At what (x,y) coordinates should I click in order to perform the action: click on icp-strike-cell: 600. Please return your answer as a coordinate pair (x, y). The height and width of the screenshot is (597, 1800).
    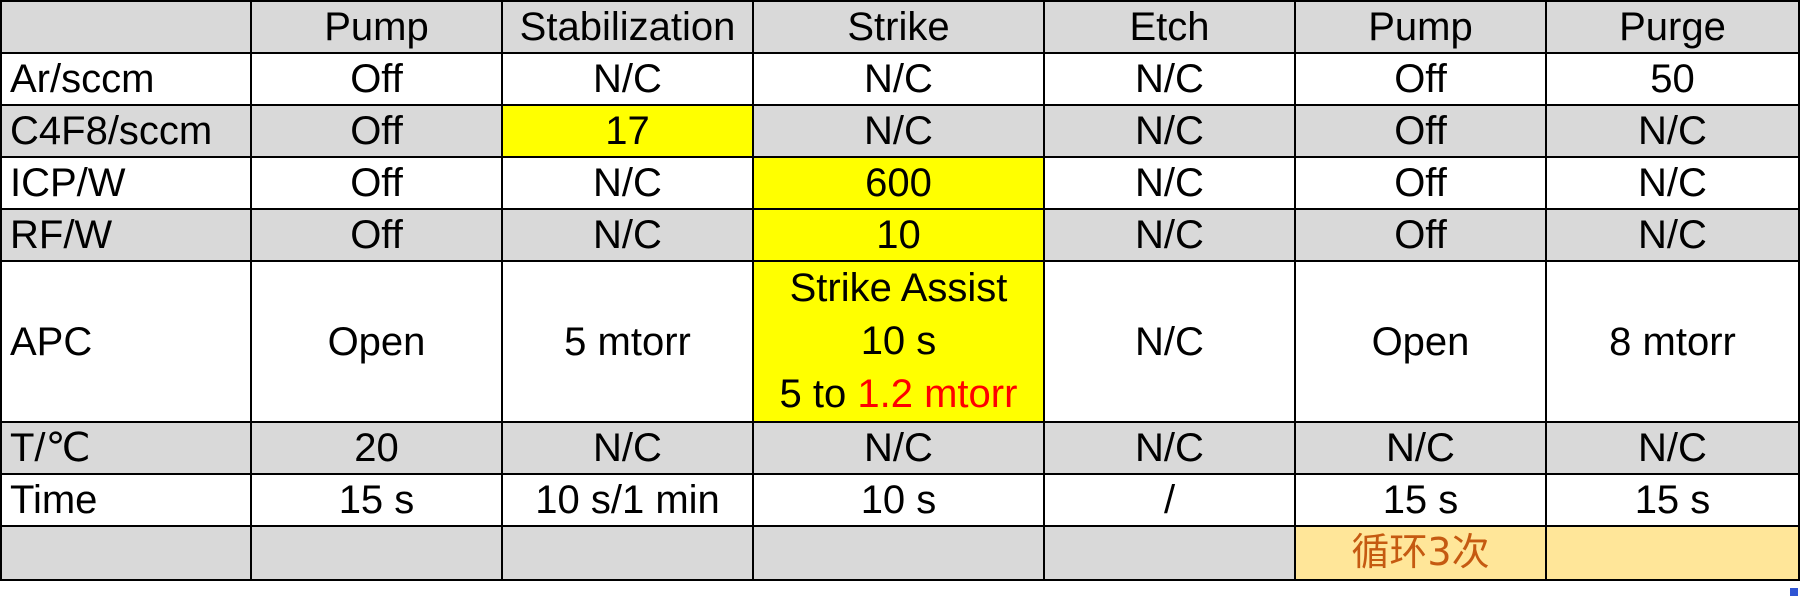
    Looking at the image, I should click on (898, 183).